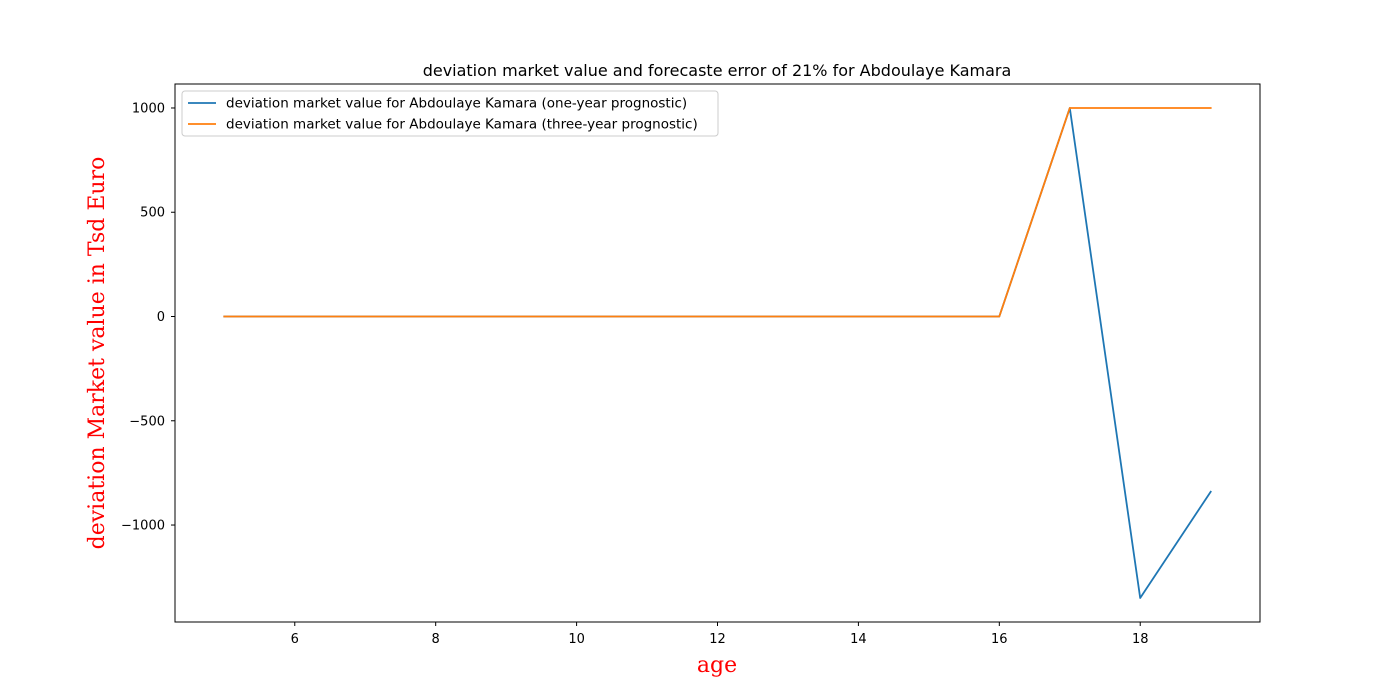  I want to click on x-tick-label: 10, so click(576, 639).